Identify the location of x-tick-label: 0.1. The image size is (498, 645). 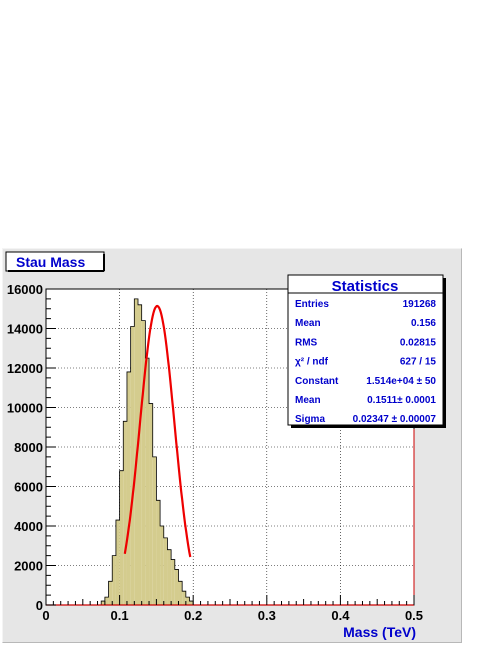
(120, 615).